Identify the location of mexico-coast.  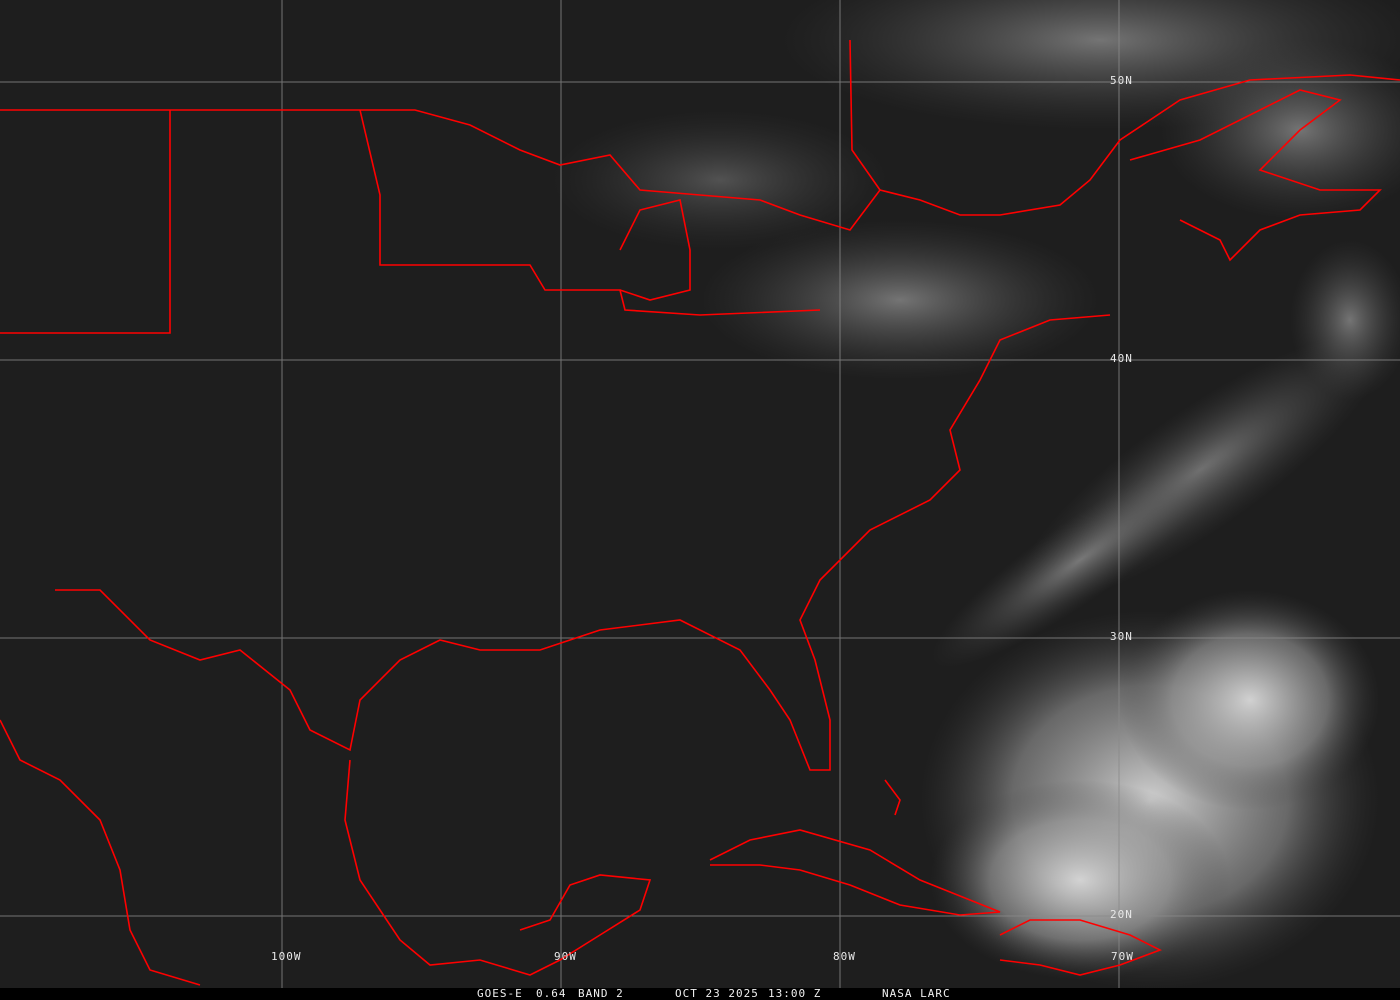
(498, 867).